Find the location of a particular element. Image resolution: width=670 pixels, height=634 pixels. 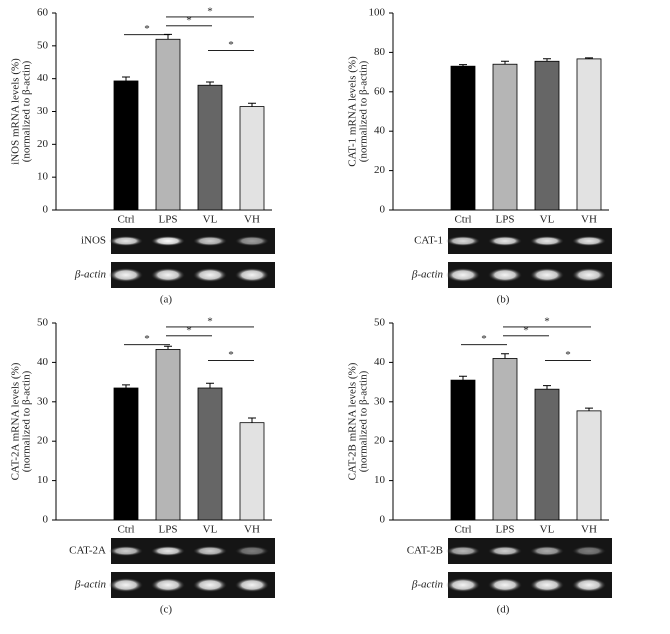

gel-label: β-actin is located at coordinates (427, 275).